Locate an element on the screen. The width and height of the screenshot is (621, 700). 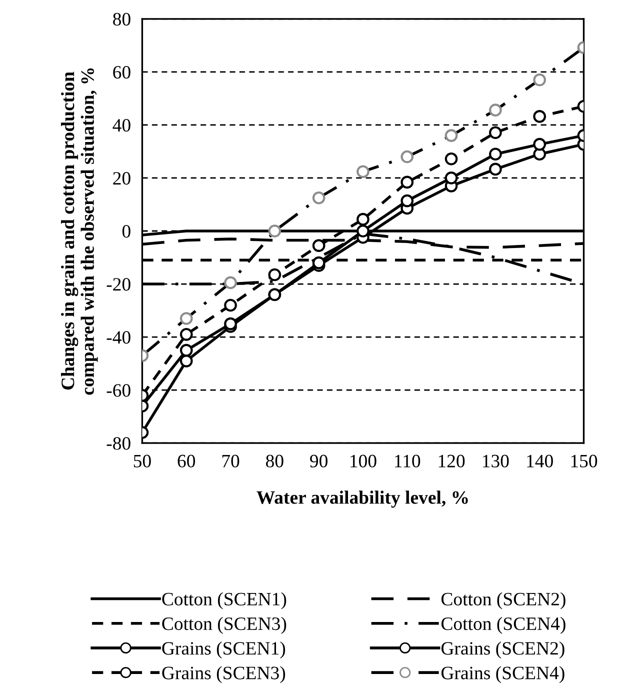
y-tick-label: 40 is located at coordinates (121, 125).